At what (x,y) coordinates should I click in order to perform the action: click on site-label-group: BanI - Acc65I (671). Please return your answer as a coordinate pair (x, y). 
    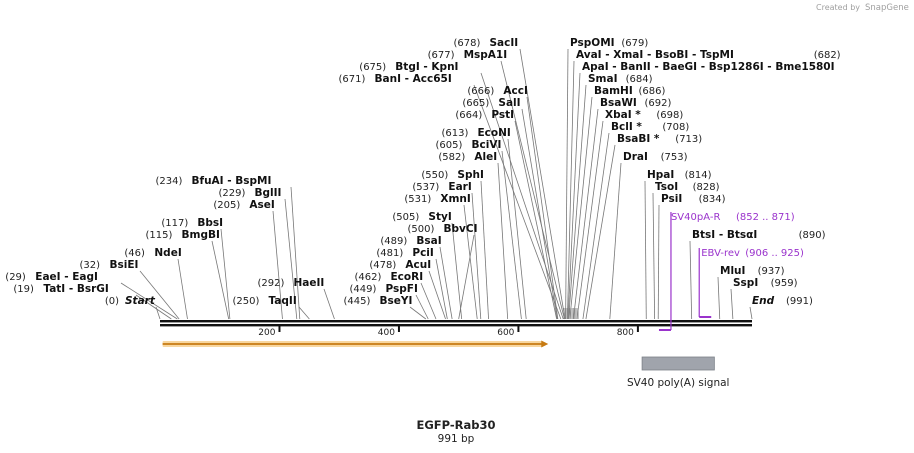
    Looking at the image, I should click on (395, 79).